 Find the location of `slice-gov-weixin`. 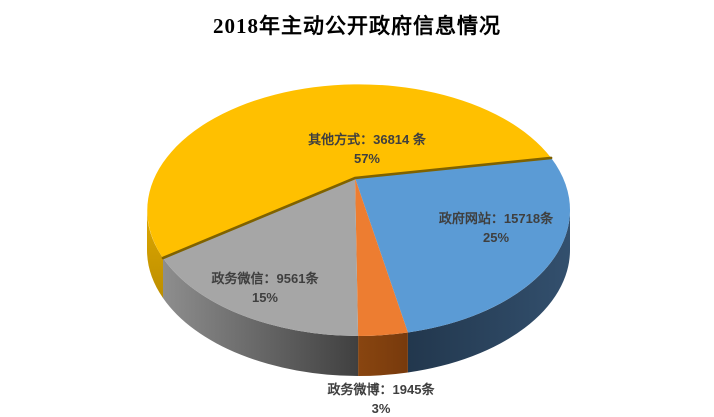

slice-gov-weixin is located at coordinates (261, 257).